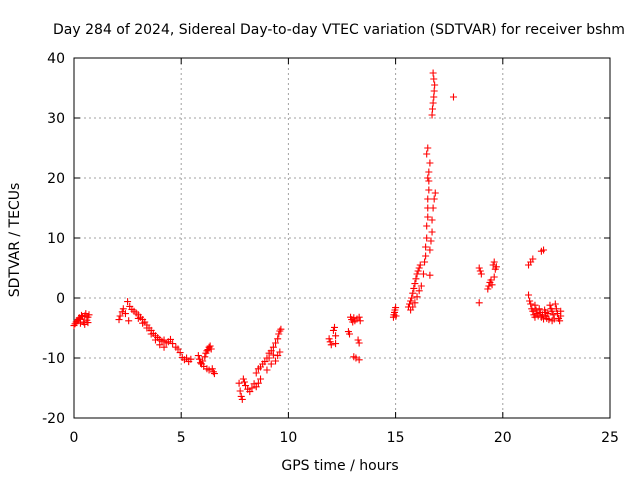 Image resolution: width=640 pixels, height=480 pixels. Describe the element at coordinates (53, 359) in the screenshot. I see `y-tick-label: -10` at that location.